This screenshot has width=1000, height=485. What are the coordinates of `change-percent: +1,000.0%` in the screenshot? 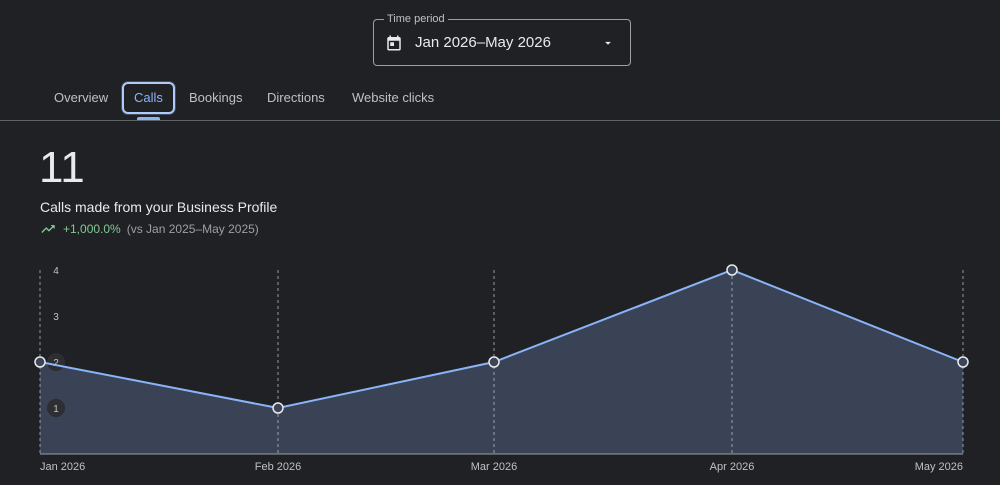 It's located at (92, 229).